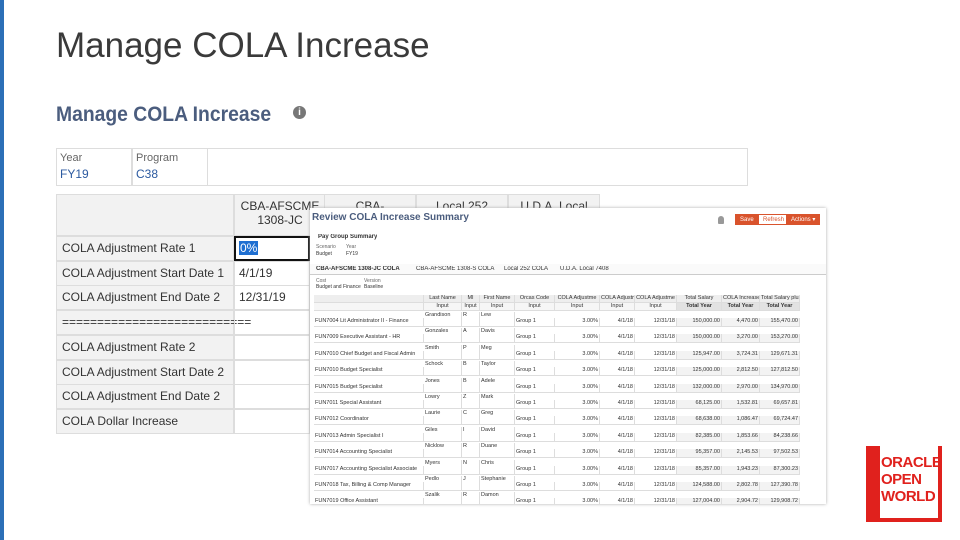  Describe the element at coordinates (369, 404) in the screenshot. I see `table-cell: FUN7011 Special Assistant` at that location.